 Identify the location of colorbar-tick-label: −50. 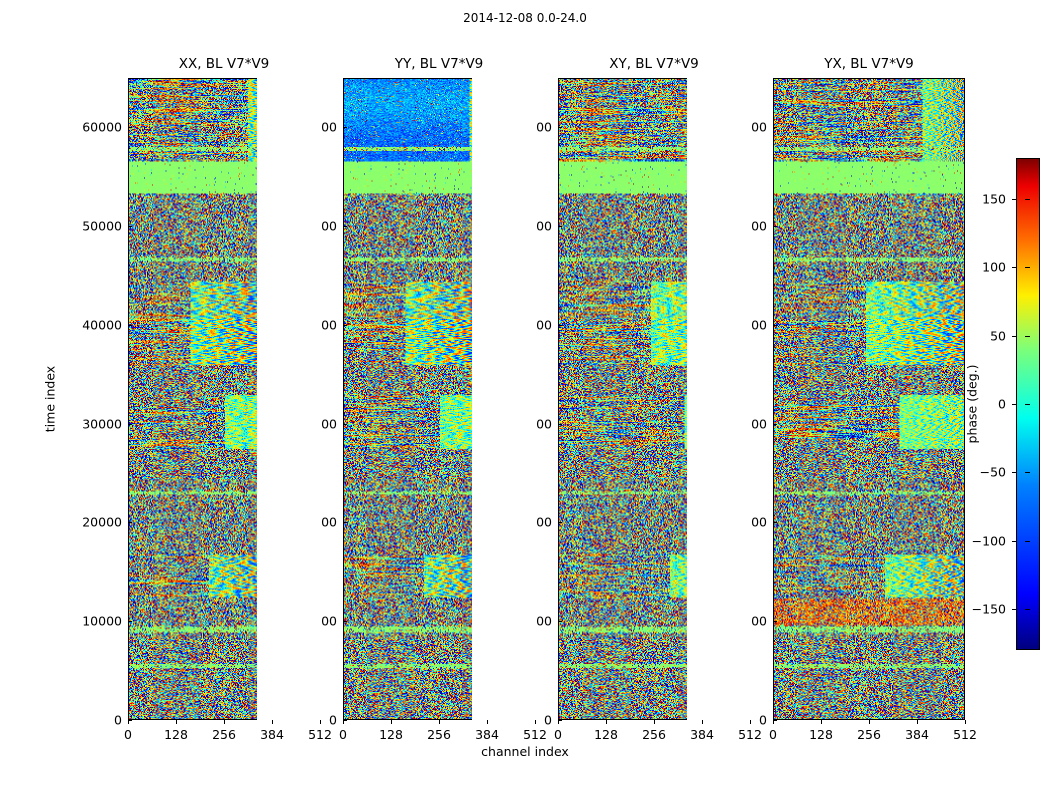
(992, 472).